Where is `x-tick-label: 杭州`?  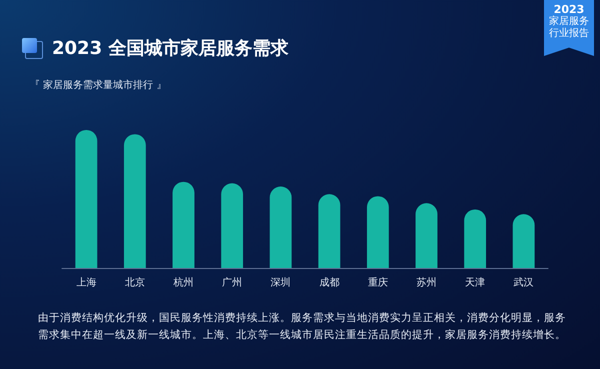 x-tick-label: 杭州 is located at coordinates (183, 282).